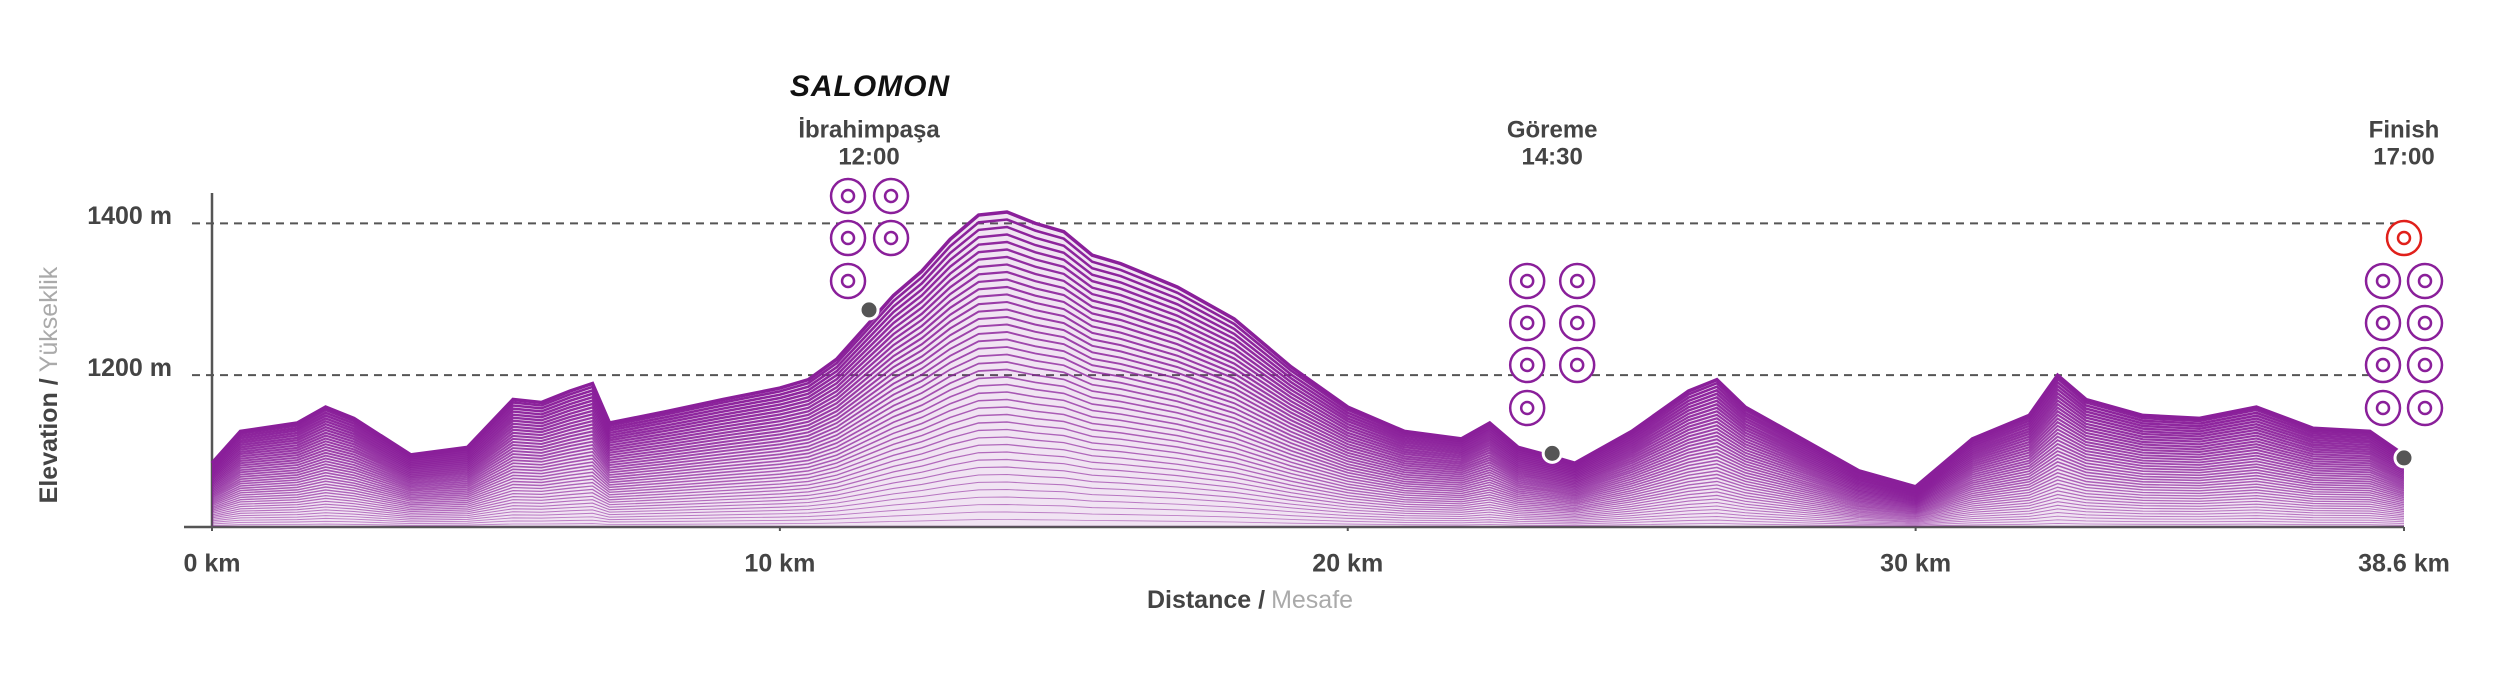  I want to click on checkpoint-name: Finish, so click(2404, 129).